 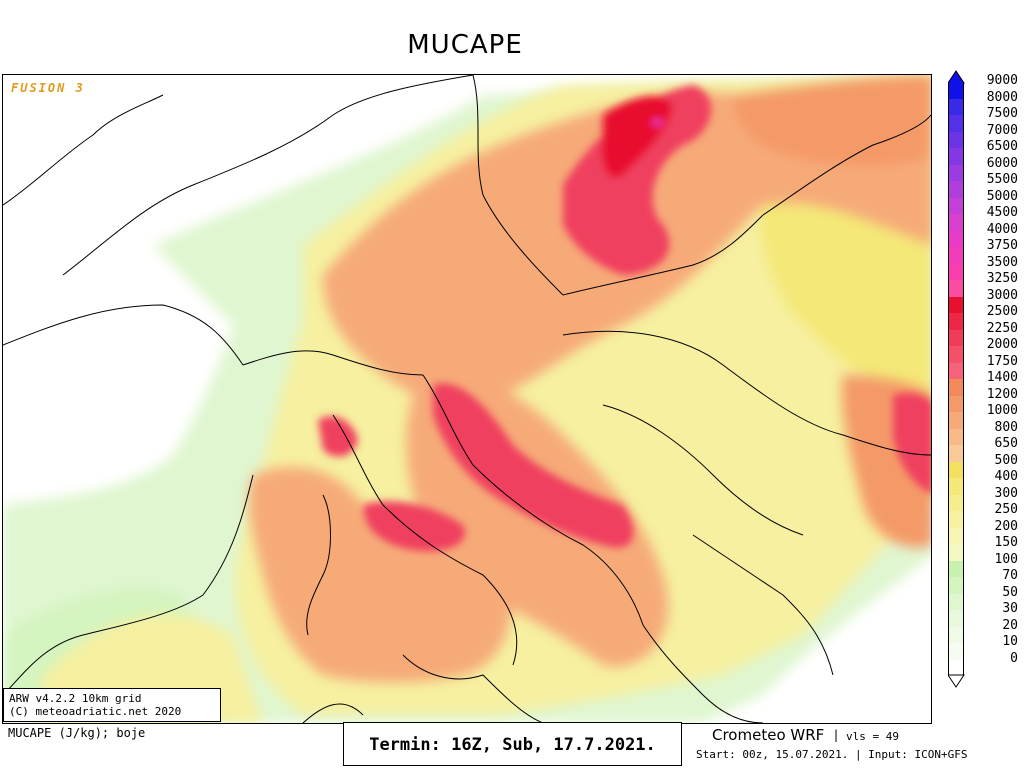 I want to click on legend-label: 2500, so click(x=1002, y=311).